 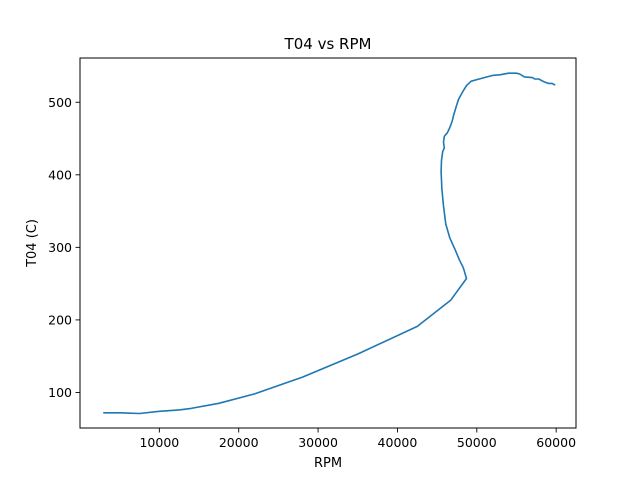 I want to click on x-tick-label: 30000, so click(x=318, y=442).